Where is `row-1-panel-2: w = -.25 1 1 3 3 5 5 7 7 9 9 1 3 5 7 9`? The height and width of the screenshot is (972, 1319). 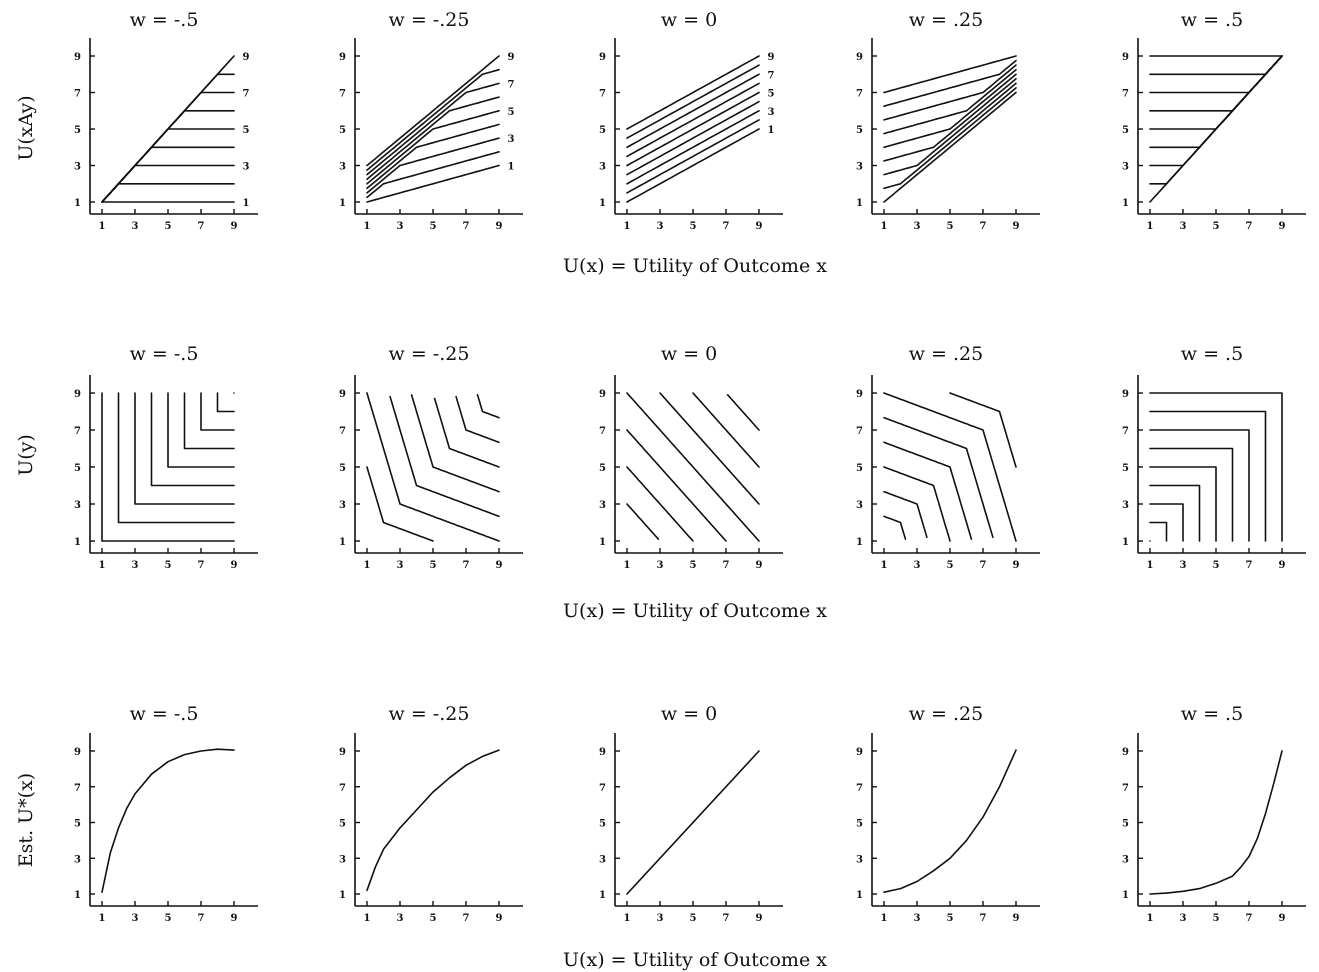
row-1-panel-2: w = -.25 1 1 3 3 5 5 7 7 9 9 1 3 5 7 9 is located at coordinates (431, 120).